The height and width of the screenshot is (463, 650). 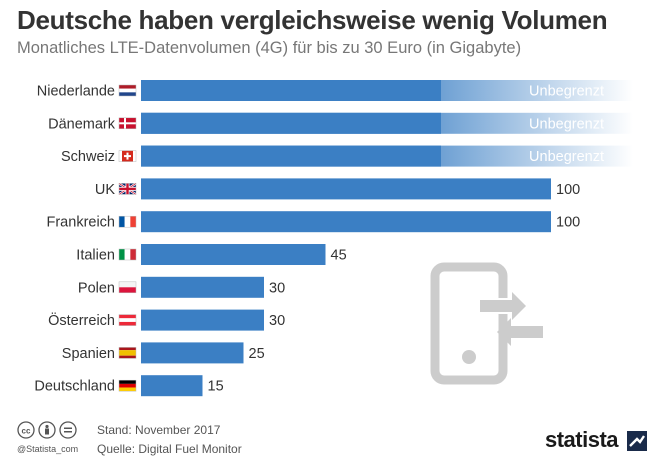 What do you see at coordinates (48, 449) in the screenshot?
I see `statista-handle: @Statista_com` at bounding box center [48, 449].